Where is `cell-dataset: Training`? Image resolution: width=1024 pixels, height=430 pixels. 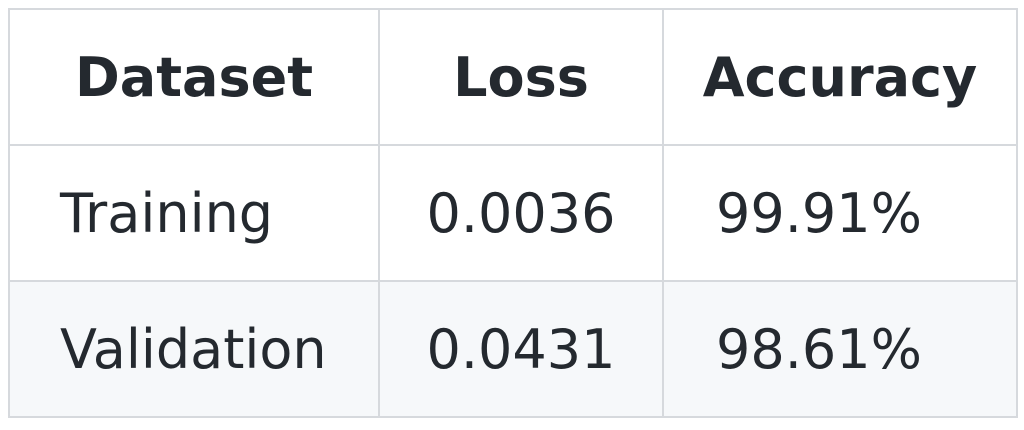 cell-dataset: Training is located at coordinates (194, 213).